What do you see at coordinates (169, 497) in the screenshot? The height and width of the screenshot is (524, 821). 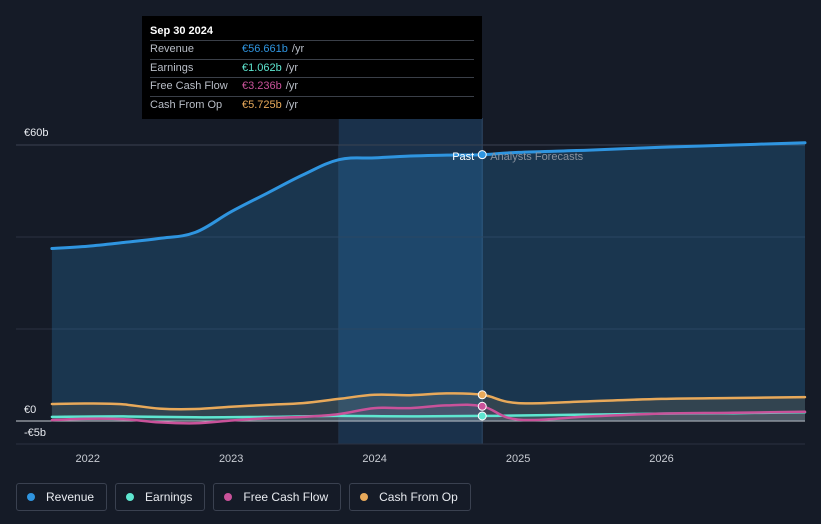 I see `legend-label: Earnings` at bounding box center [169, 497].